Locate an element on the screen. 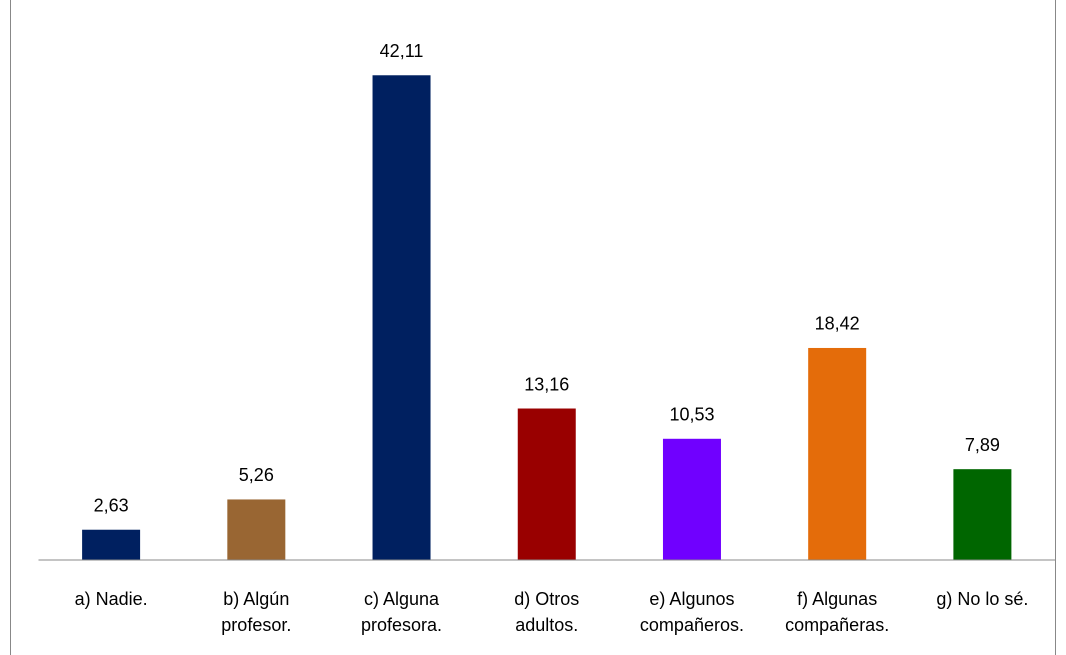  x-tick-label: adultos. is located at coordinates (546, 625).